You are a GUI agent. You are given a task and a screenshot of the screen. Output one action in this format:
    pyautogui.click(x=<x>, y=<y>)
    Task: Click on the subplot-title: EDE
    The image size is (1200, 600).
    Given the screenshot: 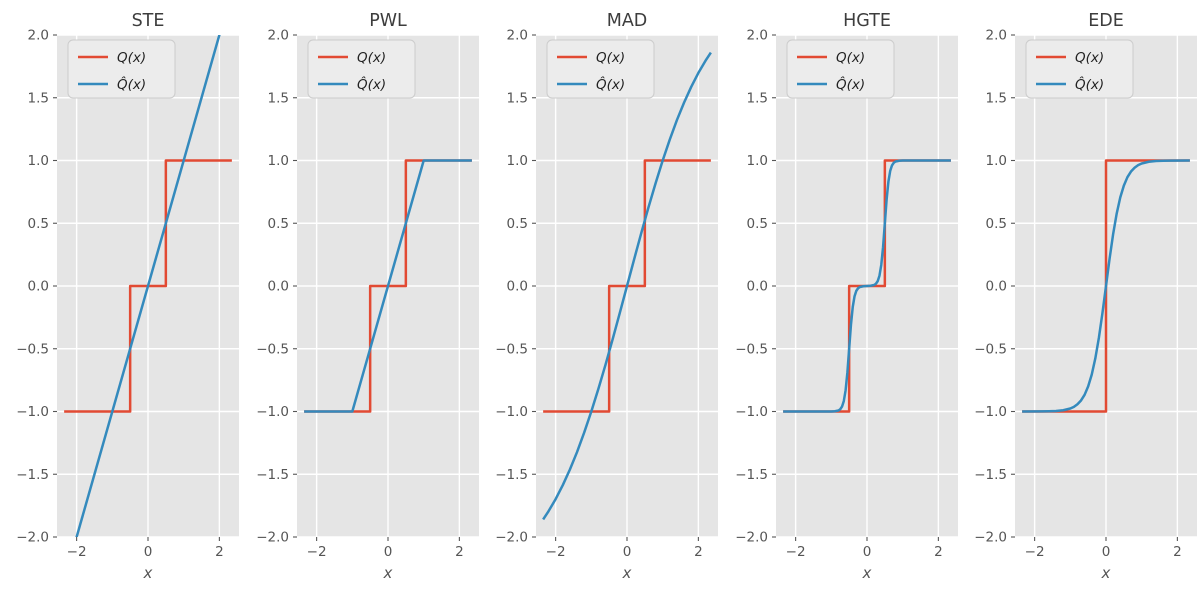 What is the action you would take?
    pyautogui.click(x=1106, y=21)
    